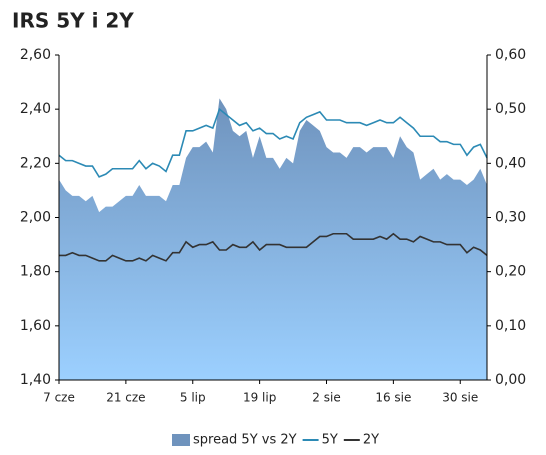 The width and height of the screenshot is (546, 455). Describe the element at coordinates (259, 398) in the screenshot. I see `x-tick-label: 19 lip` at that location.